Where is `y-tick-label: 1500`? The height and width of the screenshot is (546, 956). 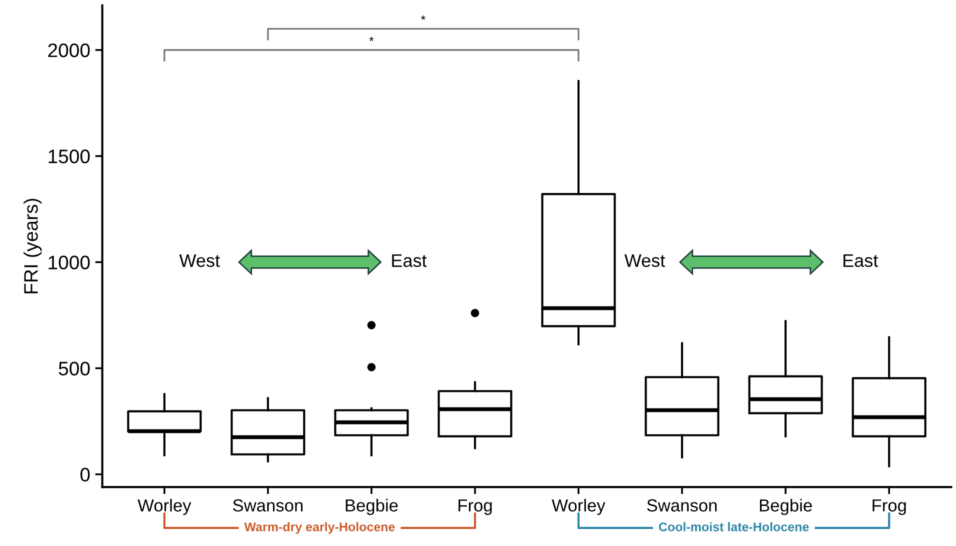 y-tick-label: 1500 is located at coordinates (69, 157).